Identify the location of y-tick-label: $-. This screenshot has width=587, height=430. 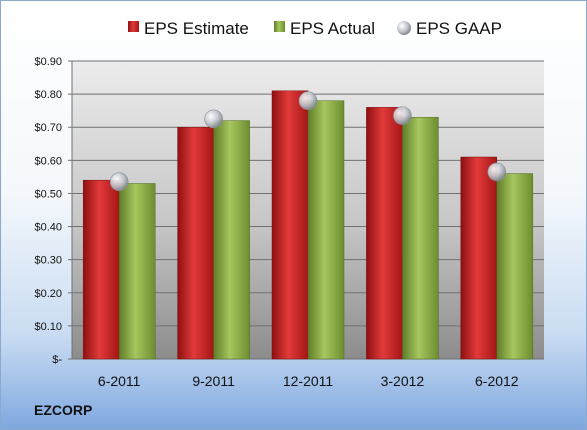
(57, 360).